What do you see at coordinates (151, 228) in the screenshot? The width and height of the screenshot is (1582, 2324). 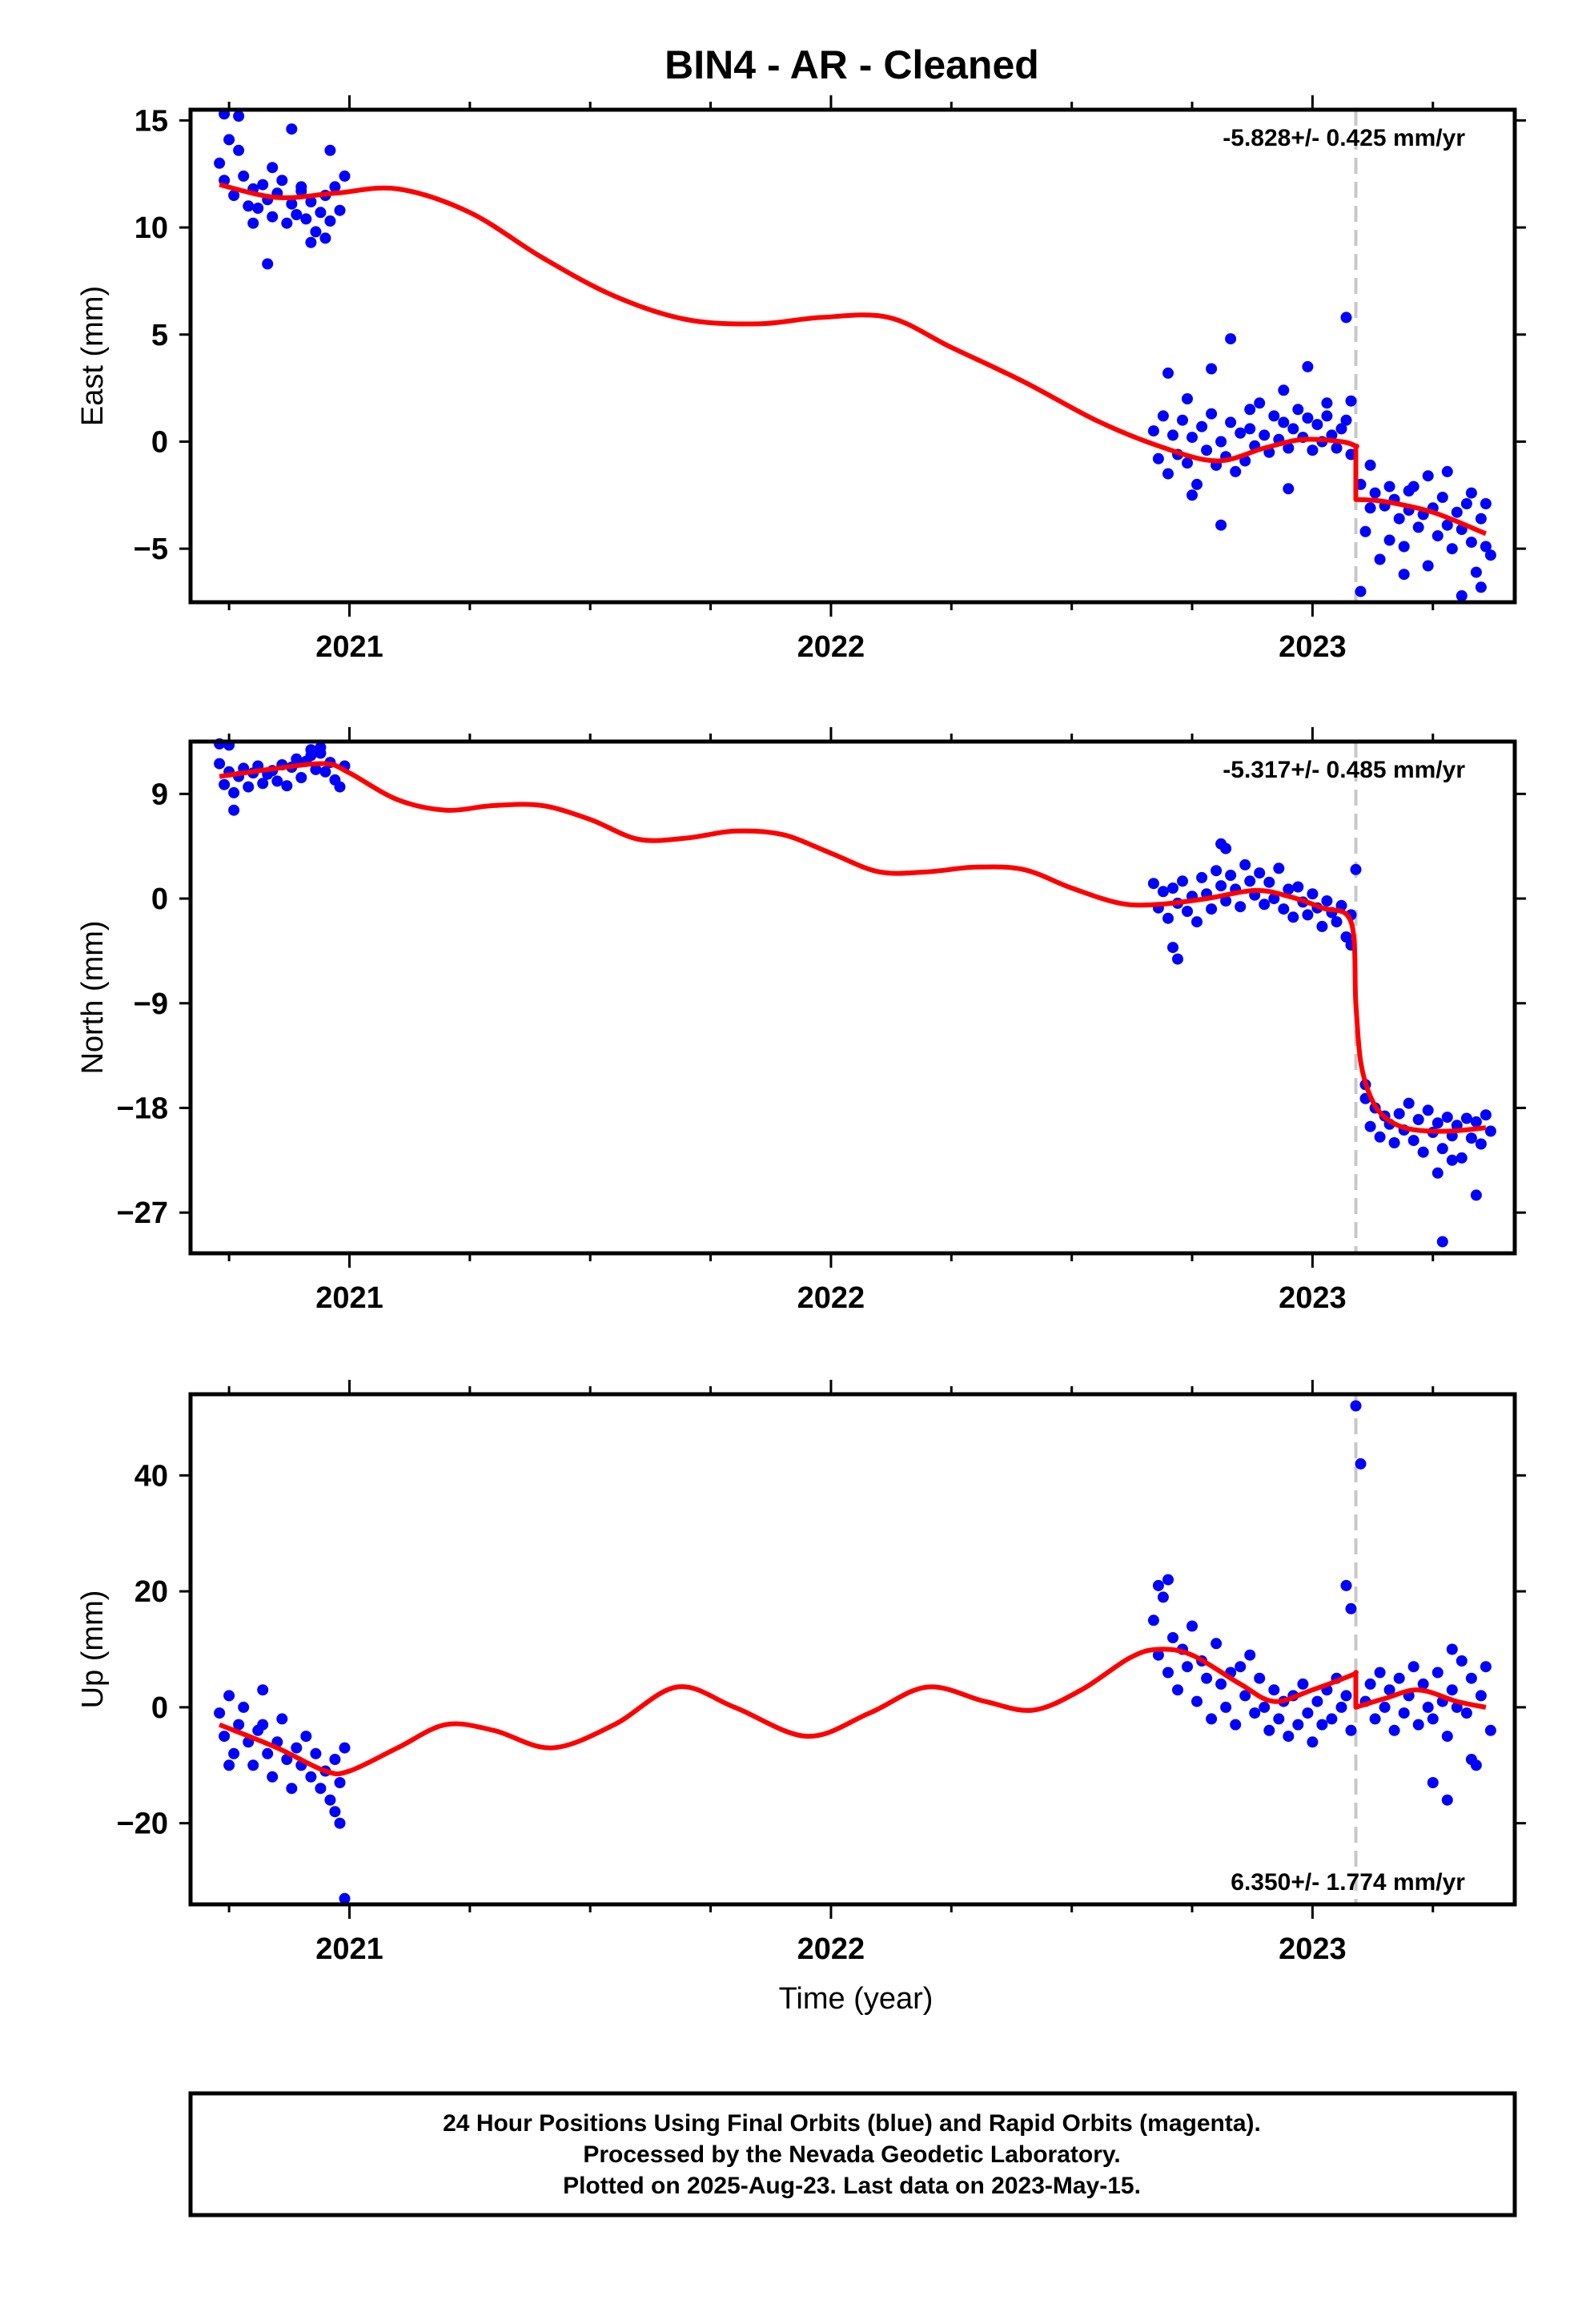 I see `east-y-tick-label: 10` at bounding box center [151, 228].